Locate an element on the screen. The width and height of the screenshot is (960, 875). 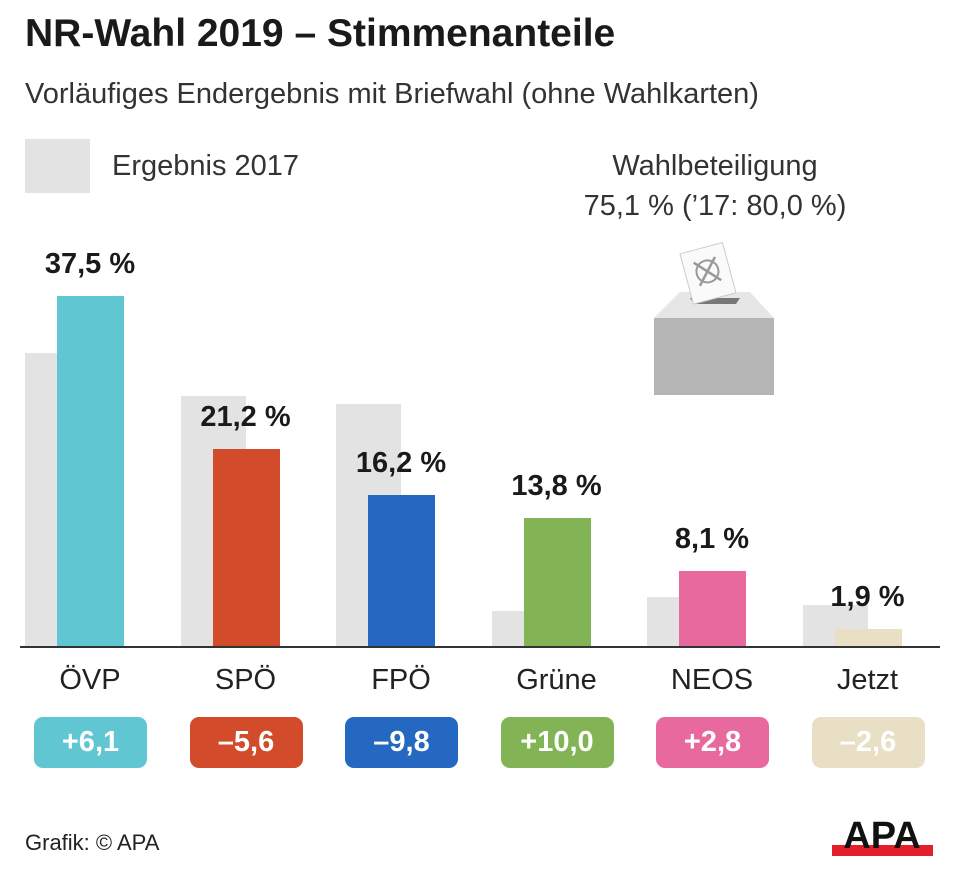
value-label-vp: 37,5 % is located at coordinates (90, 264).